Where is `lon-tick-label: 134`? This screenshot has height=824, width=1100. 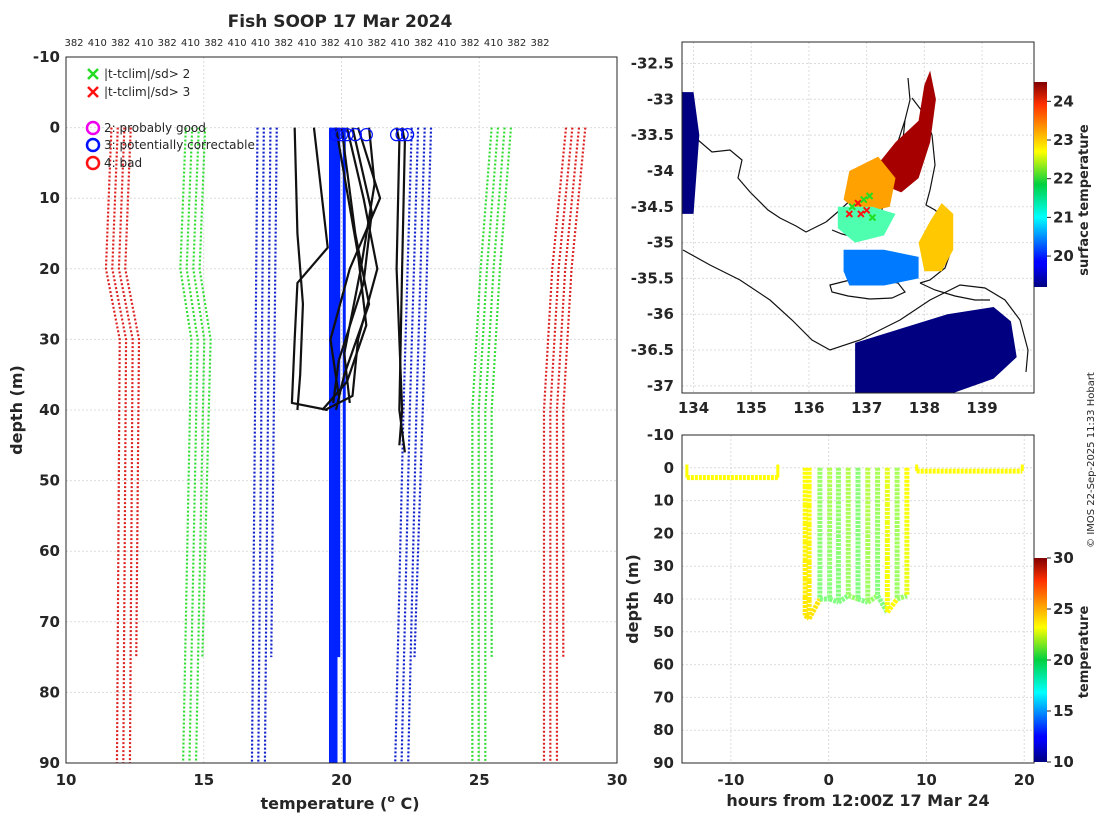 lon-tick-label: 134 is located at coordinates (693, 408).